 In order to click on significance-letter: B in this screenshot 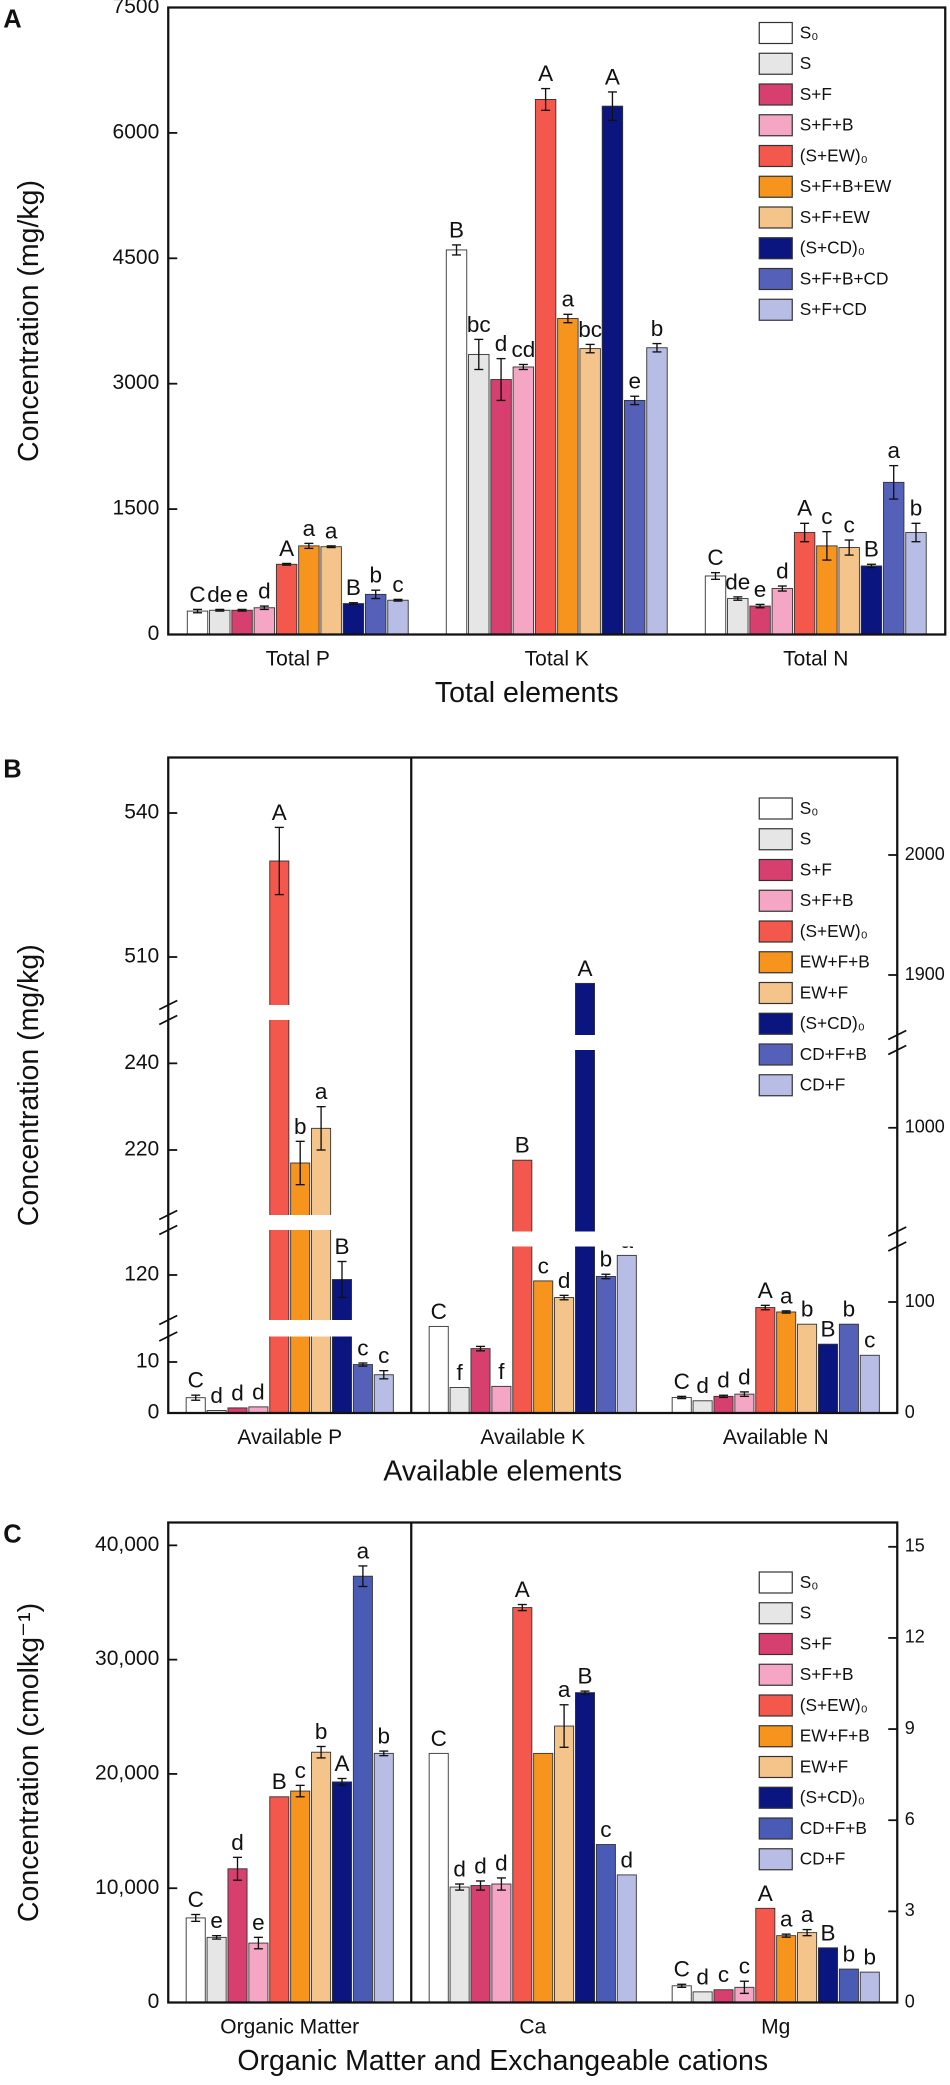, I will do `click(353, 587)`.